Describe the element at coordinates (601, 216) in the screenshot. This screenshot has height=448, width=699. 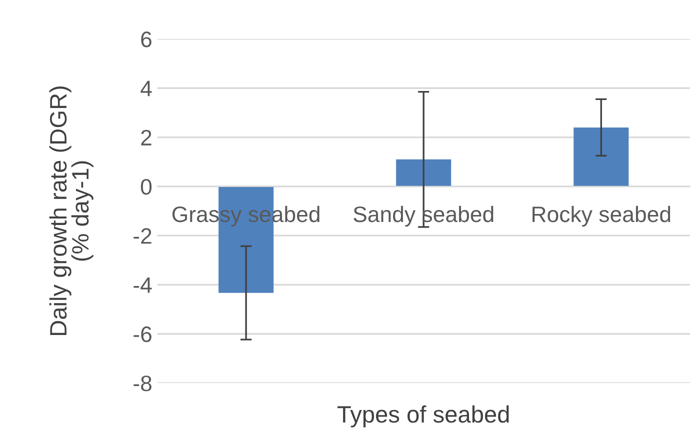
I see `x-tick-label: Rocky seabed` at that location.